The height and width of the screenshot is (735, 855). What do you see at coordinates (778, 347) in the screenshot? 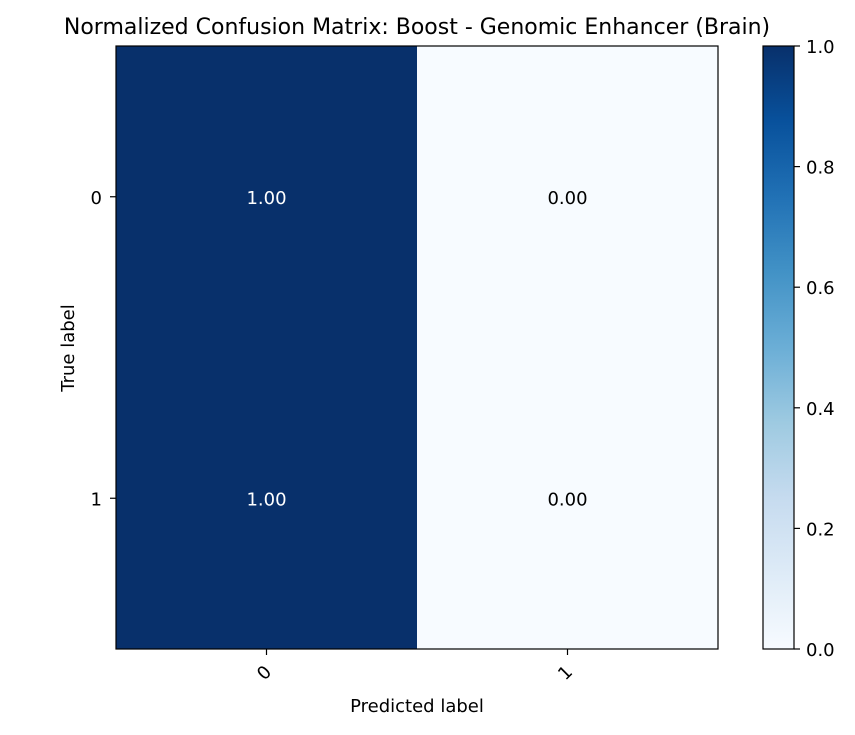
I see `colorbar-gradient` at bounding box center [778, 347].